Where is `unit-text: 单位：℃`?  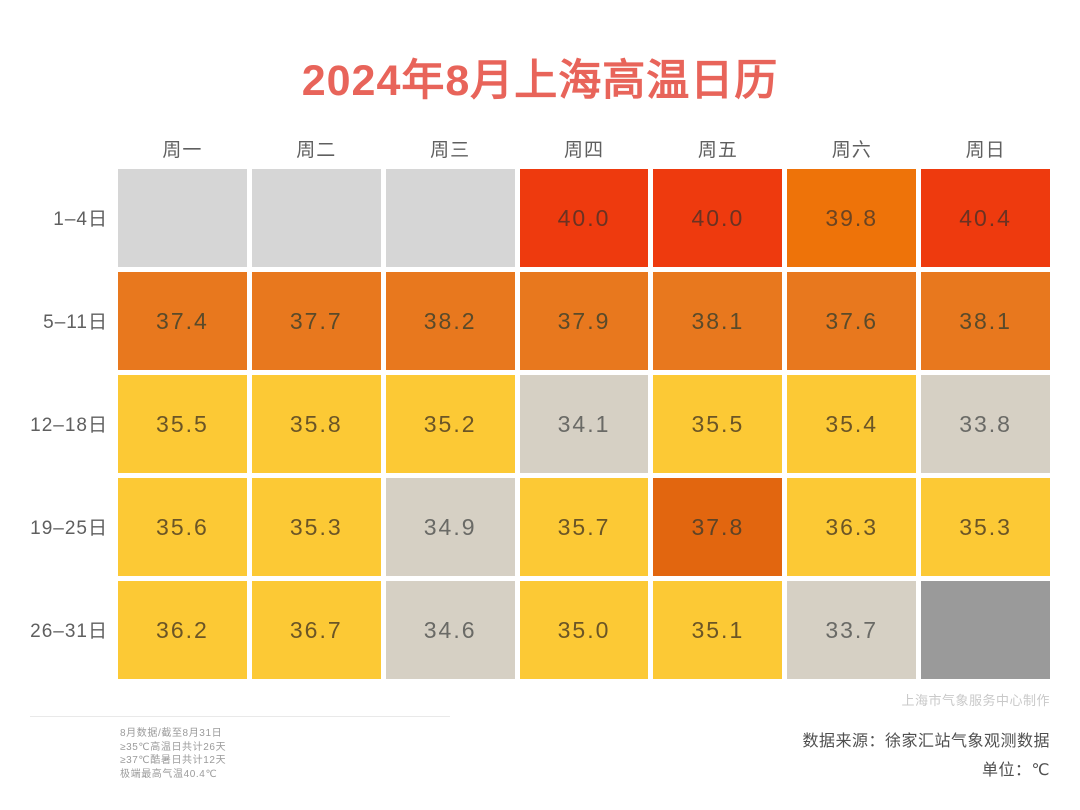 unit-text: 单位：℃ is located at coordinates (1016, 770).